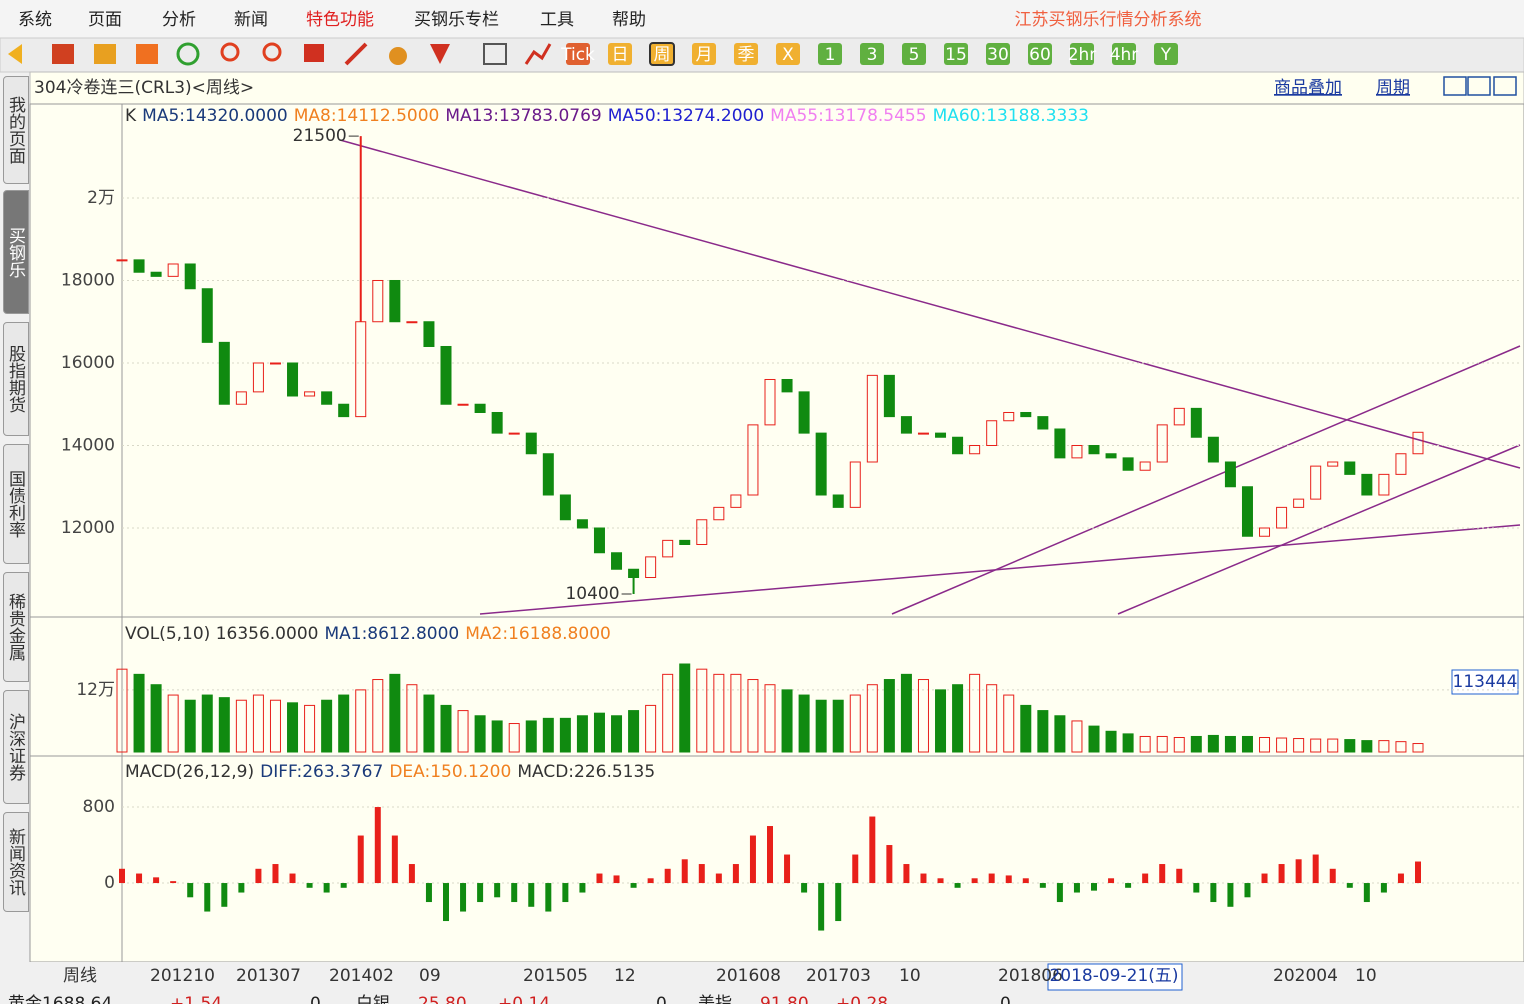 This screenshot has height=1004, width=1524. Describe the element at coordinates (661, 999) in the screenshot. I see `status-item: 0` at that location.